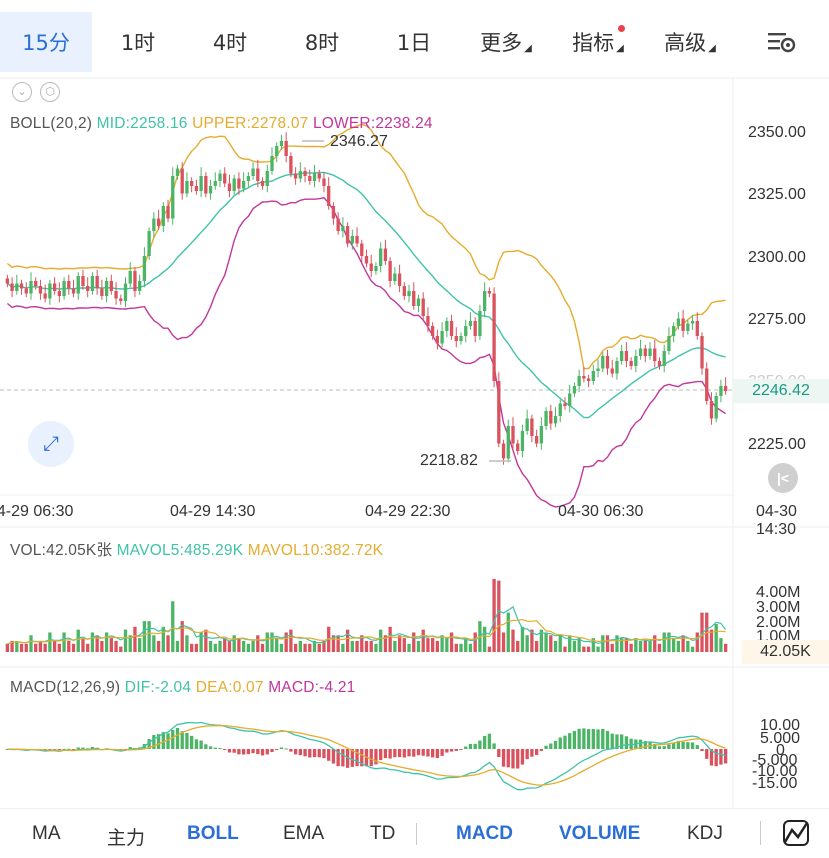  Describe the element at coordinates (781, 42) in the screenshot. I see `chart-settings-icon` at that location.